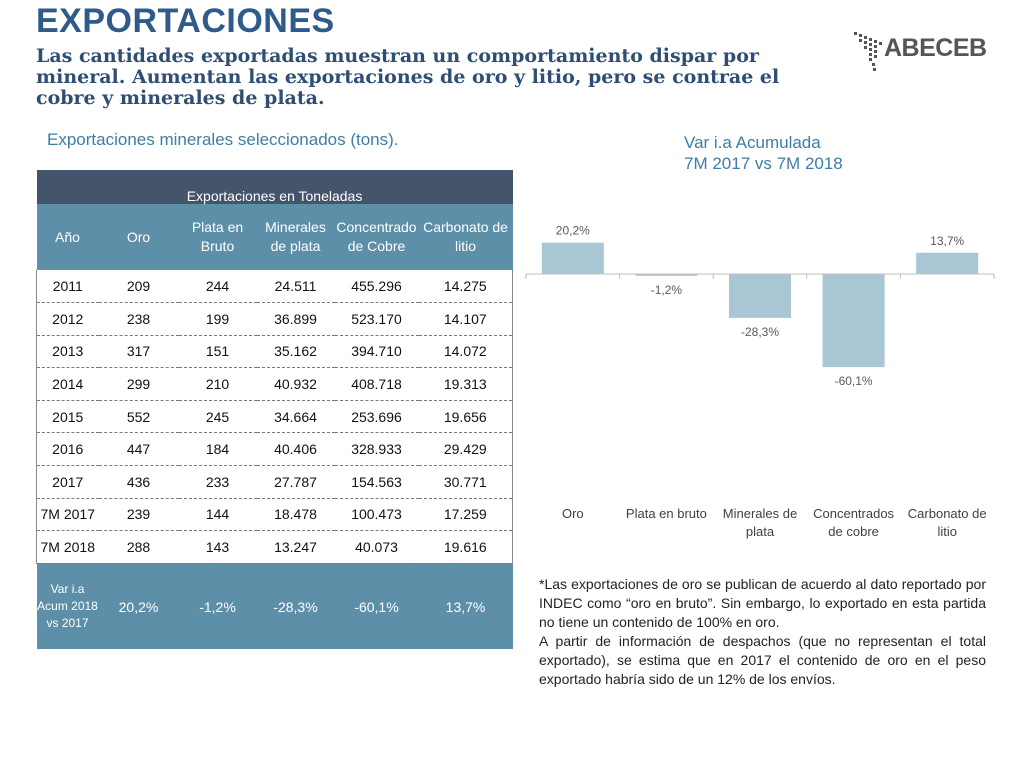 The height and width of the screenshot is (768, 1024). What do you see at coordinates (67, 449) in the screenshot?
I see `row-label-cell: 2016` at bounding box center [67, 449].